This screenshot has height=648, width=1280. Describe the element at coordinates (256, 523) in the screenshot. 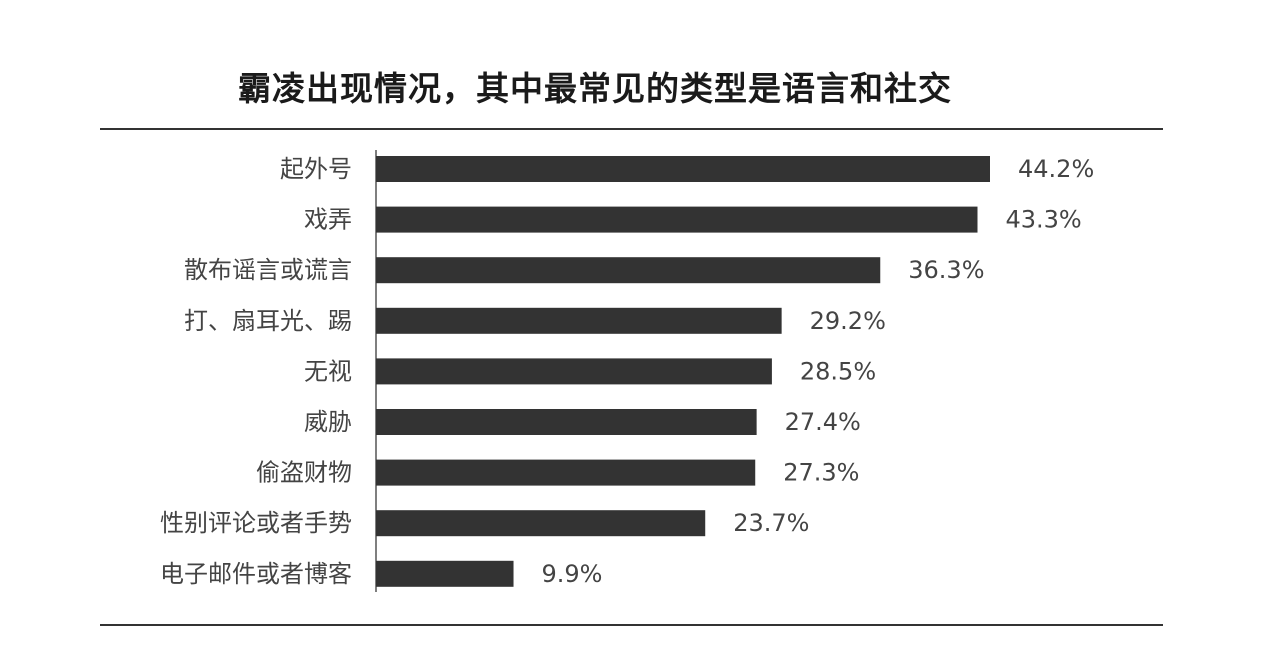

I see `category-label: 性别评论或者手势` at that location.